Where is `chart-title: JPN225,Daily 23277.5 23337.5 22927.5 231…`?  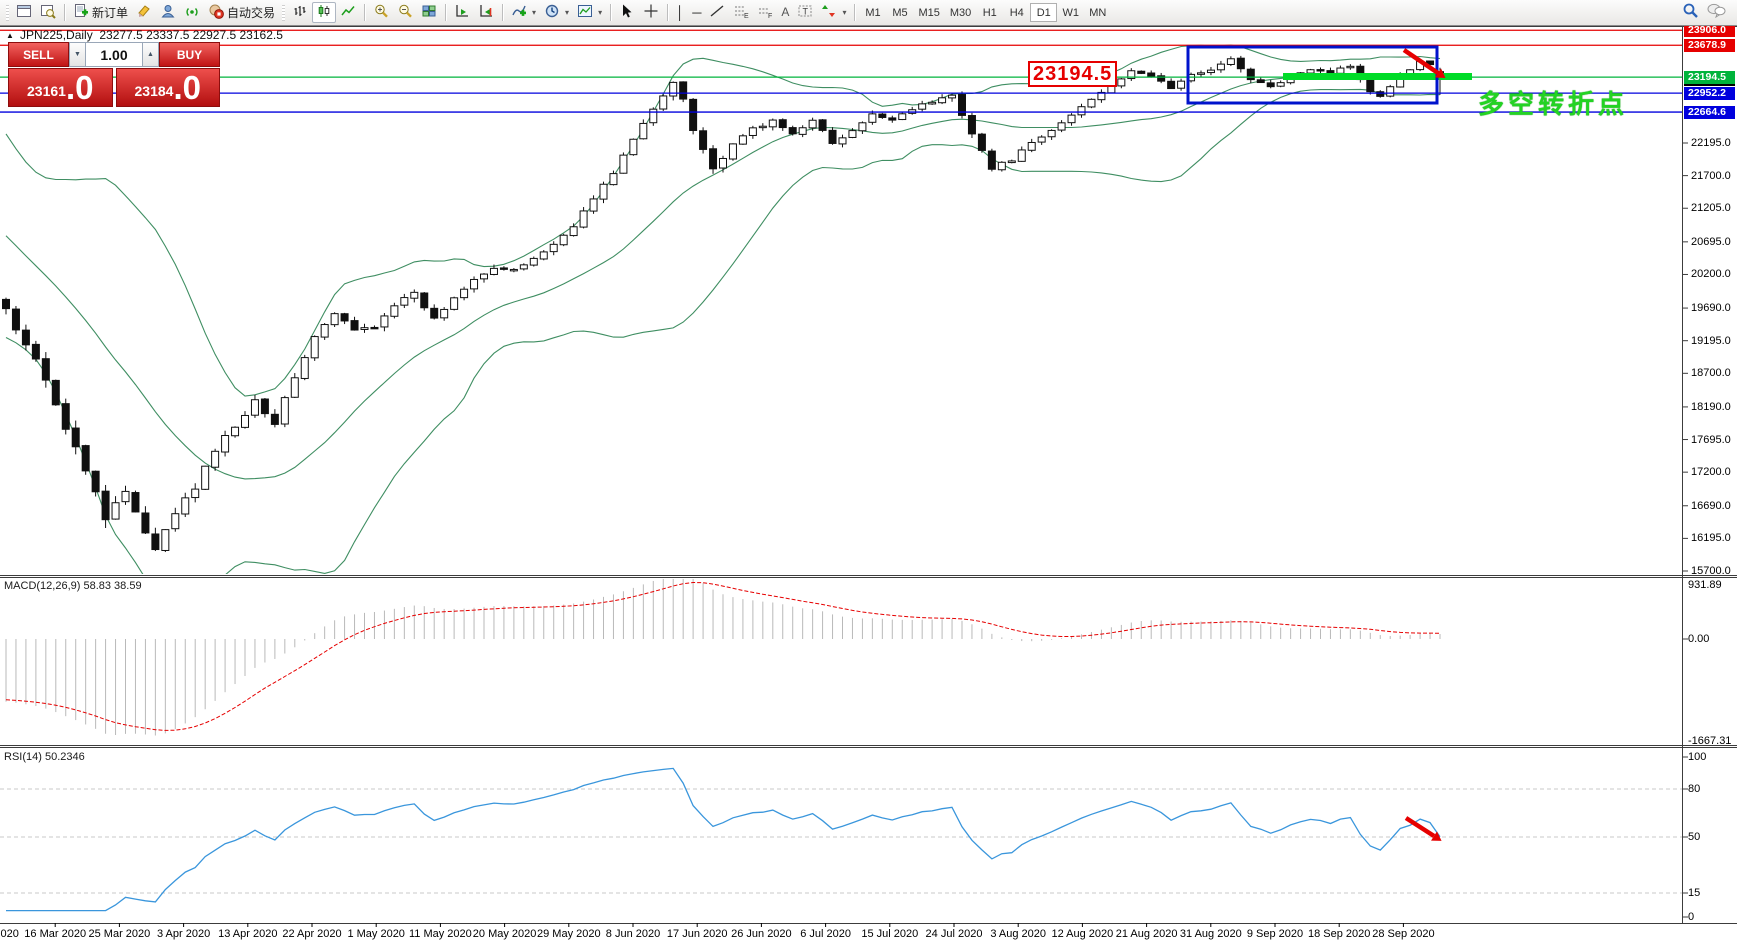 chart-title: JPN225,Daily 23277.5 23337.5 22927.5 231… is located at coordinates (151, 35).